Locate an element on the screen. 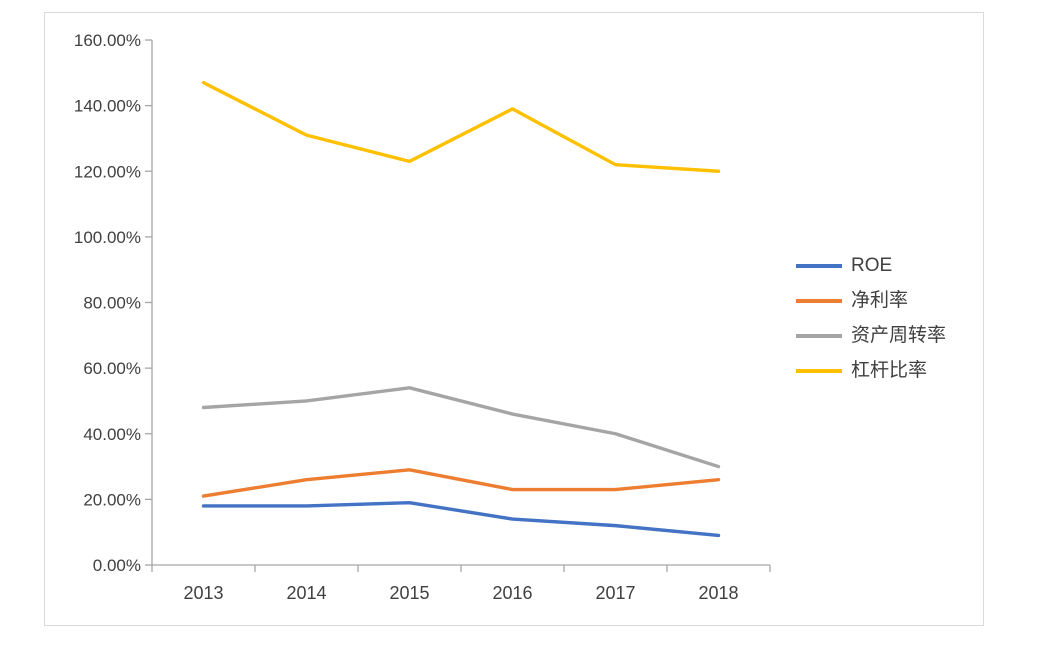 This screenshot has width=1041, height=647. x-tick-label: 2017 is located at coordinates (615, 593).